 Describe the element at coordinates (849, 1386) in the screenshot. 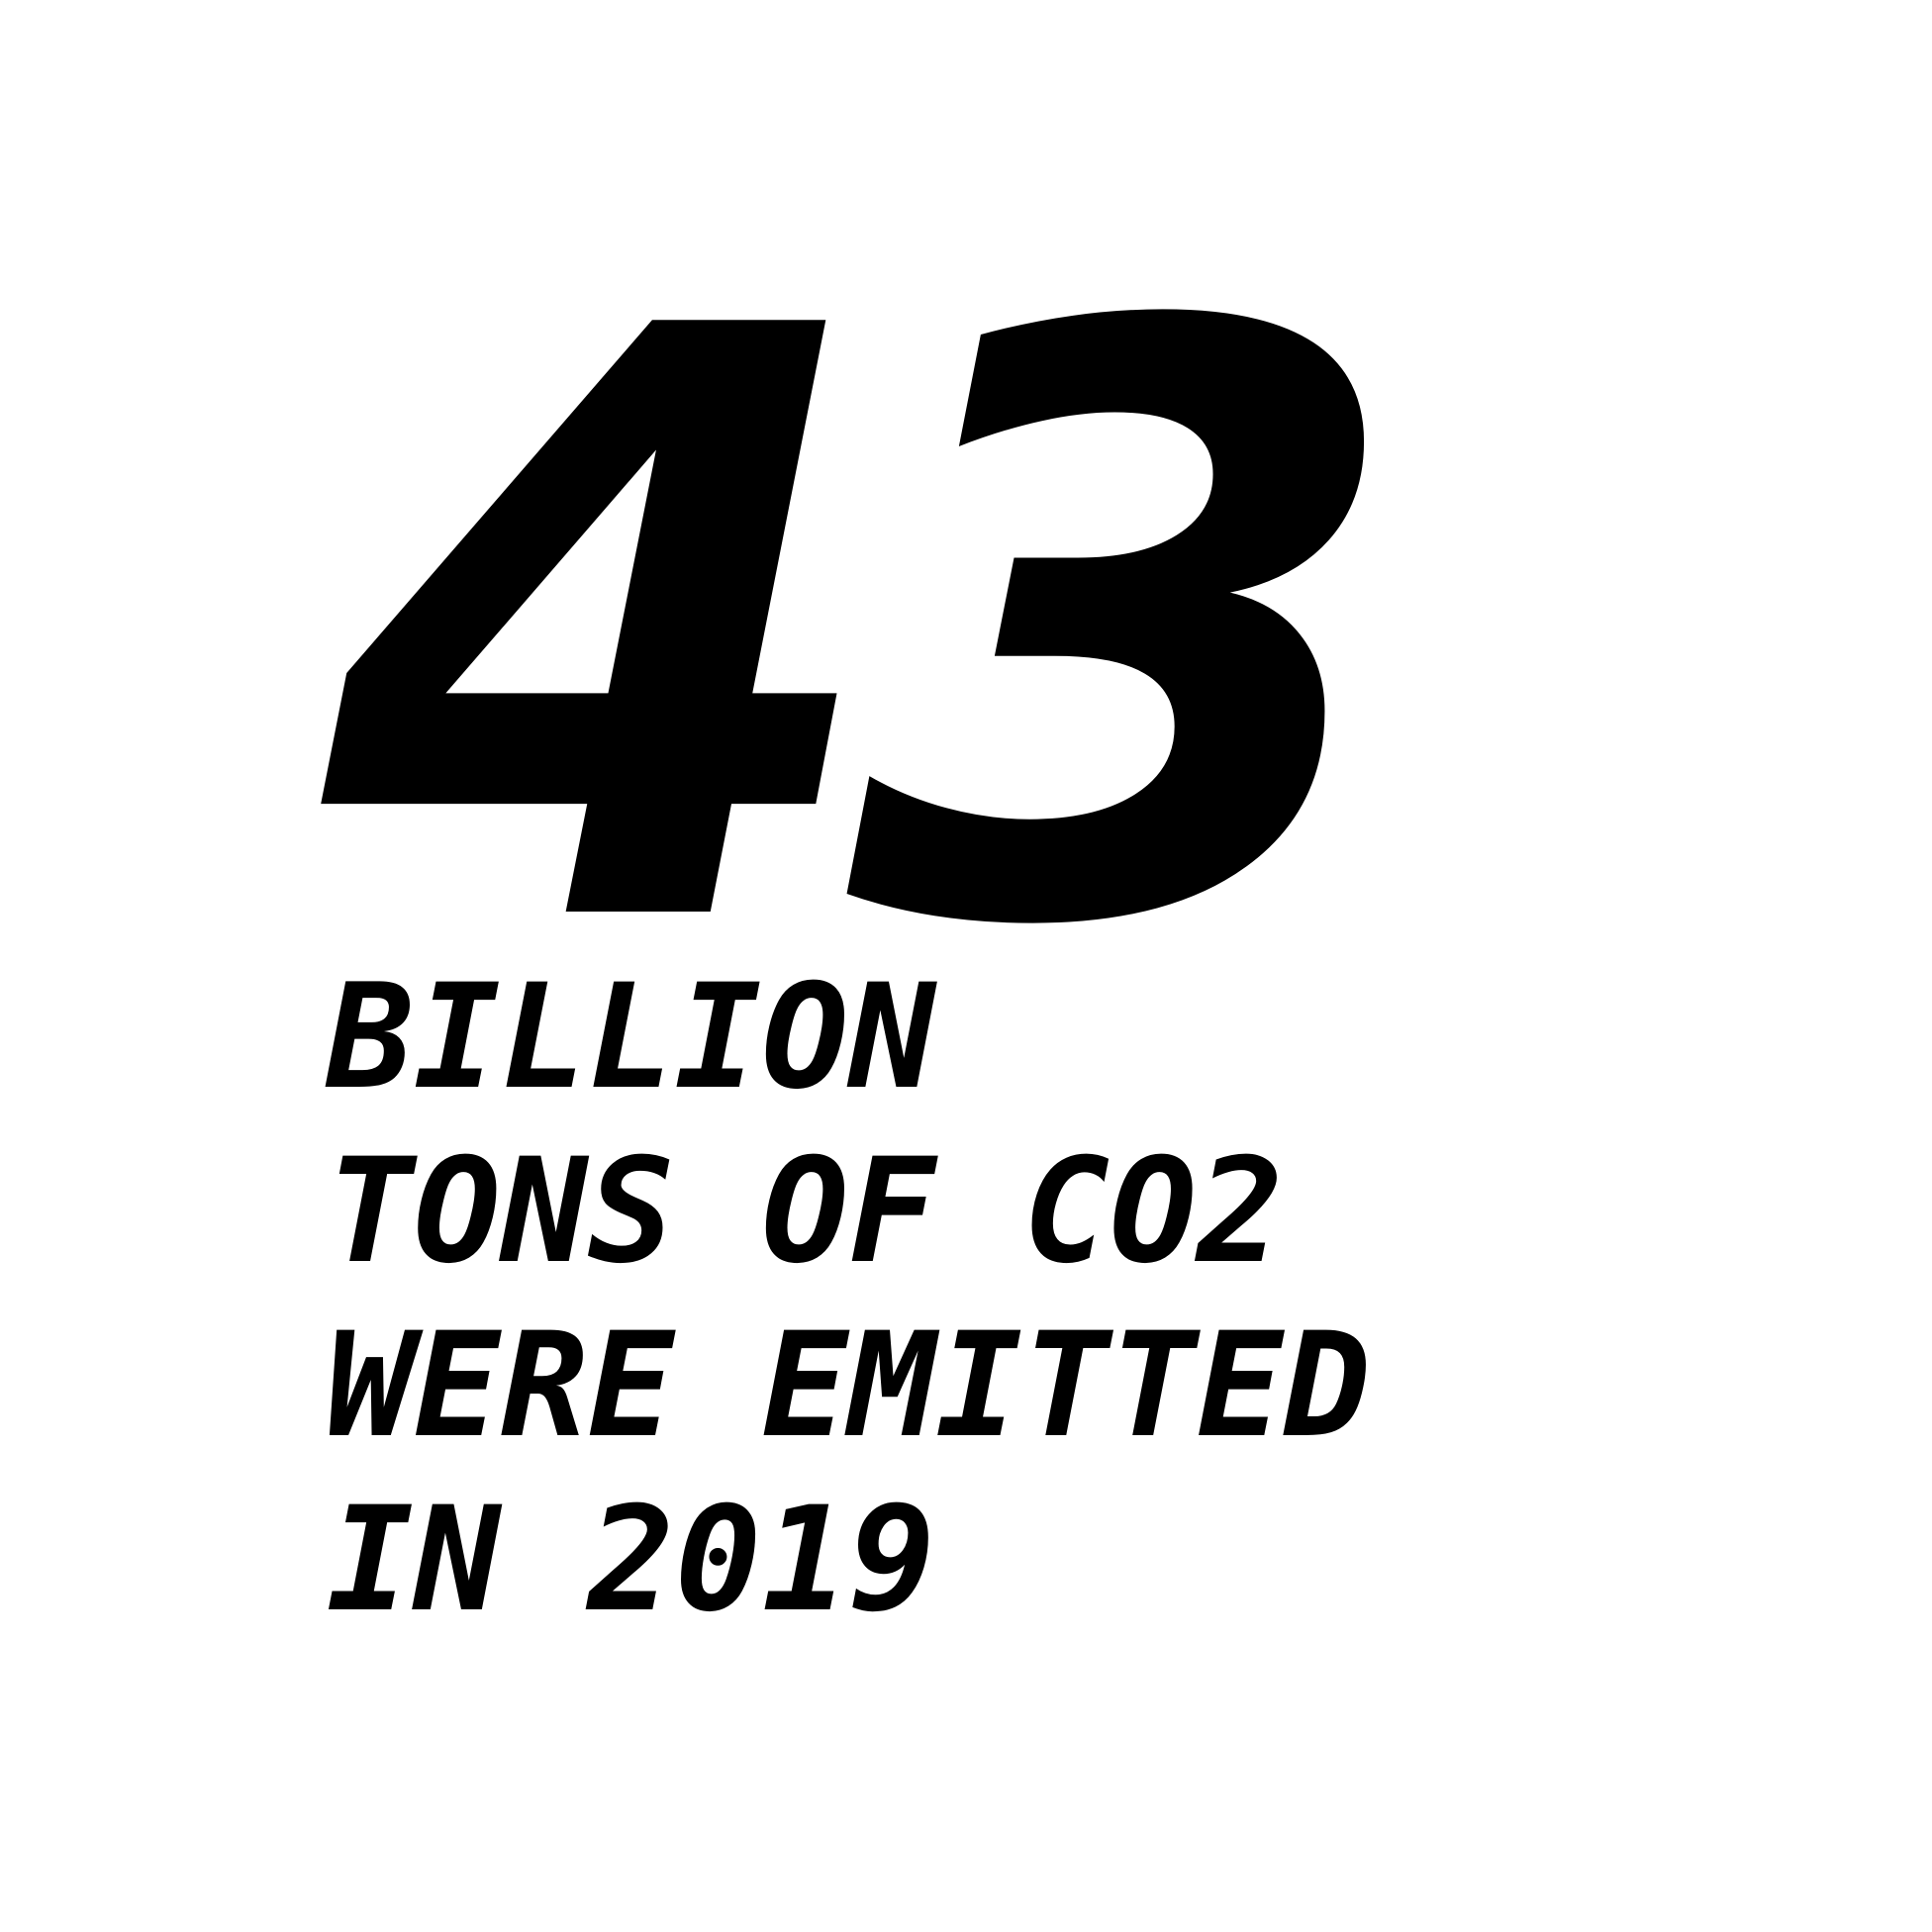

I see `caption-line-3: WERE EMITTED` at that location.